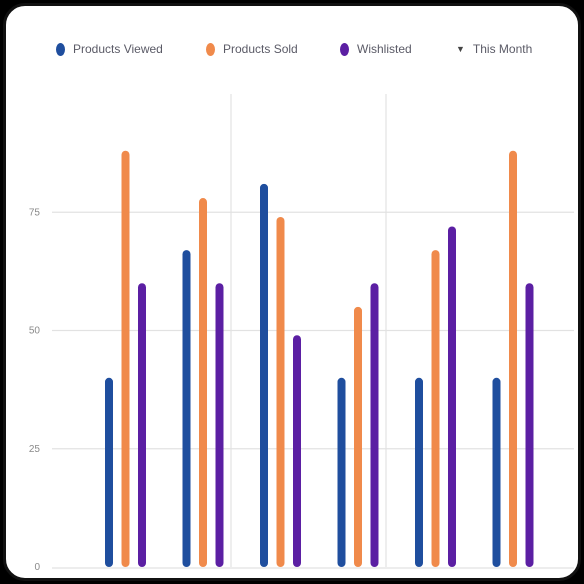 The height and width of the screenshot is (584, 584). What do you see at coordinates (344, 49) in the screenshot?
I see `wishlisted-dot-icon` at bounding box center [344, 49].